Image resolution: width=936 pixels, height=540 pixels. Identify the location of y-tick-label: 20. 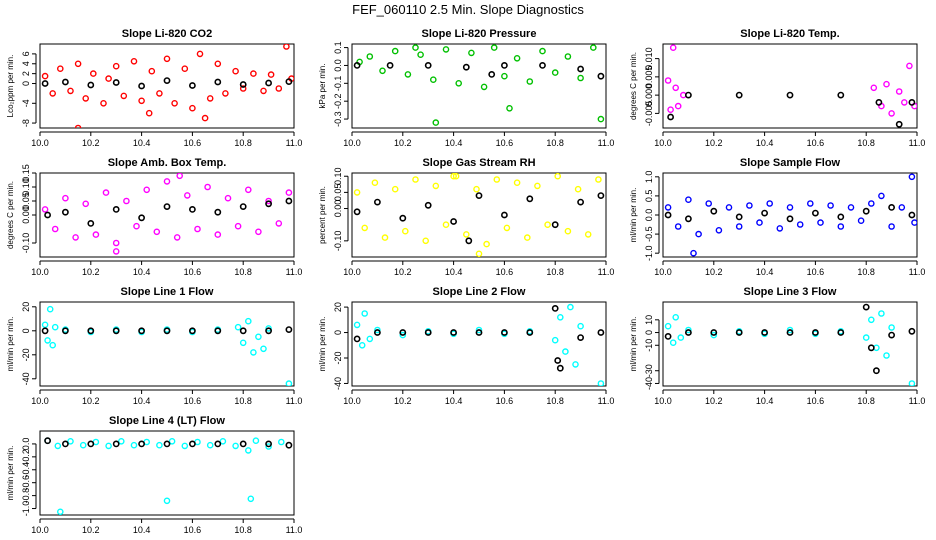
(338, 307).